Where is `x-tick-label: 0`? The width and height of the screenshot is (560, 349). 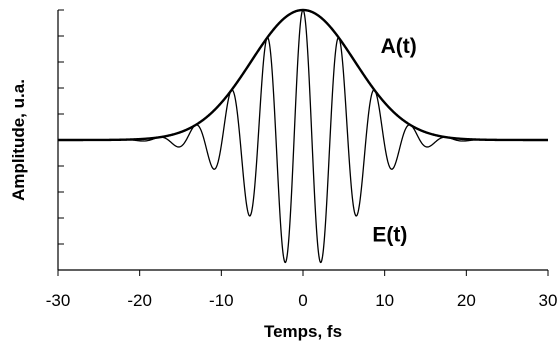
x-tick-label: 0 is located at coordinates (302, 300).